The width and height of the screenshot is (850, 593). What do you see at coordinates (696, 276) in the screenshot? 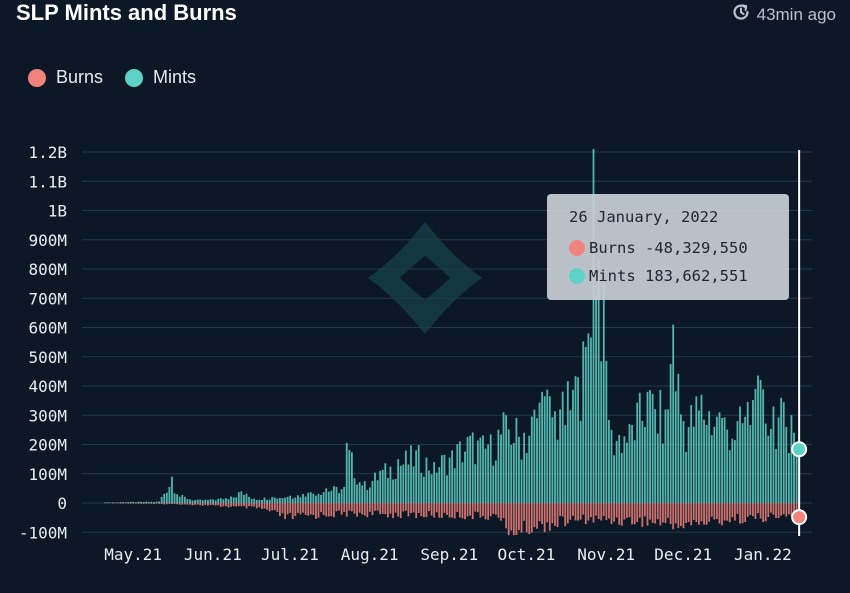
I see `tooltip-mints-value: 183,662,551` at bounding box center [696, 276].